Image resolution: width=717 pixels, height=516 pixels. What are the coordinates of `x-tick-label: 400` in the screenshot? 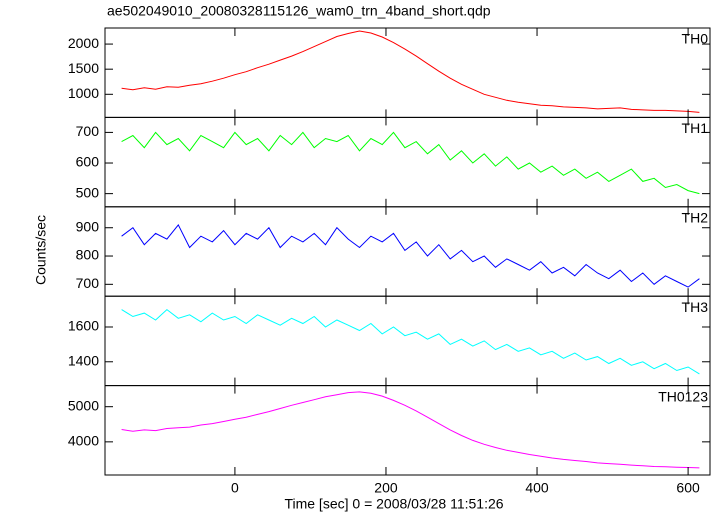 It's located at (537, 488).